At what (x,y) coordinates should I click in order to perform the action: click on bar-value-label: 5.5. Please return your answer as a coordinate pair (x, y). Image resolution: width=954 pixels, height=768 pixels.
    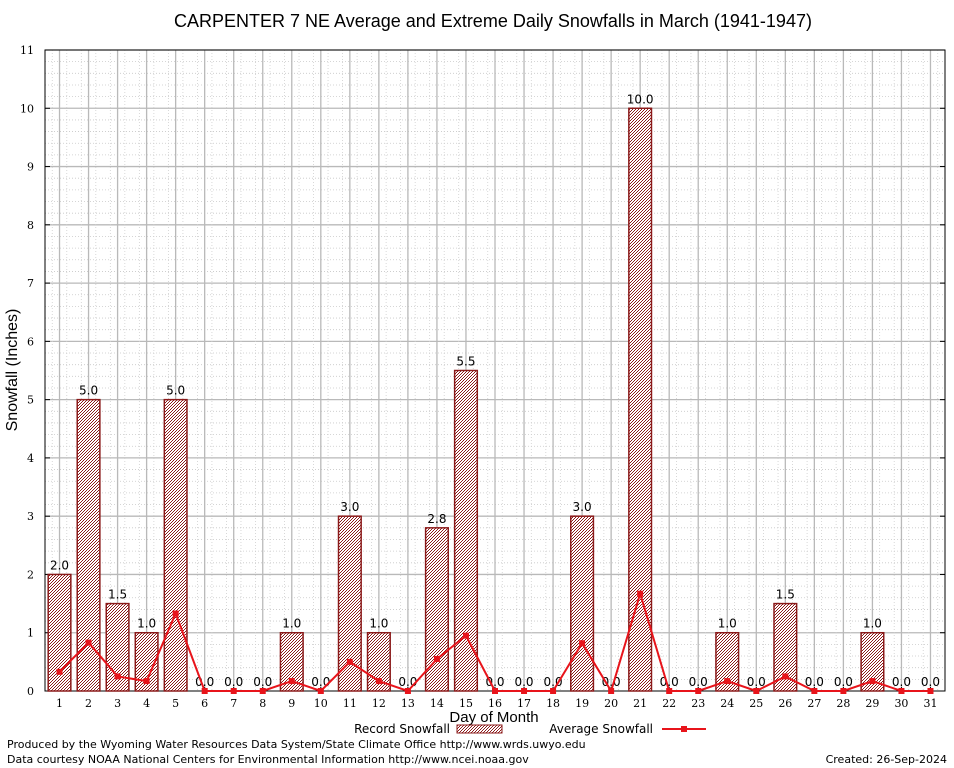
    Looking at the image, I should click on (465, 362).